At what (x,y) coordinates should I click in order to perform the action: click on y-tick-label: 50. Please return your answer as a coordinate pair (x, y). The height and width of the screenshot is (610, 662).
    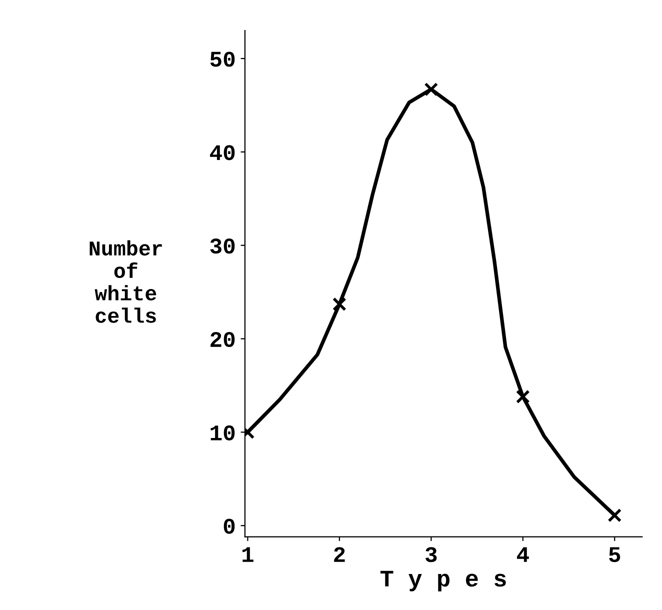
    Looking at the image, I should click on (222, 59).